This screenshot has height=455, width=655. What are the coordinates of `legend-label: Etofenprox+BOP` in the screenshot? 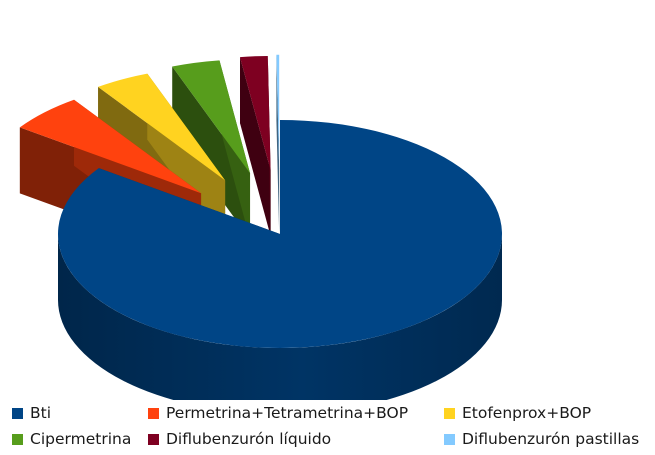 It's located at (527, 413).